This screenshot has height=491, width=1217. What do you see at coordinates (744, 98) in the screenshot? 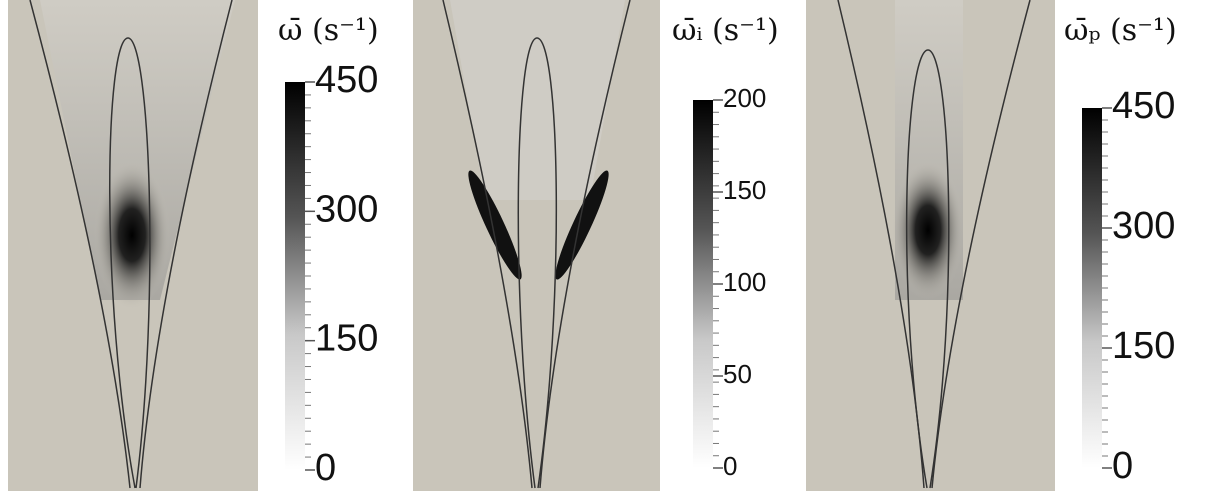
I see `tick-label: 200` at bounding box center [744, 98].